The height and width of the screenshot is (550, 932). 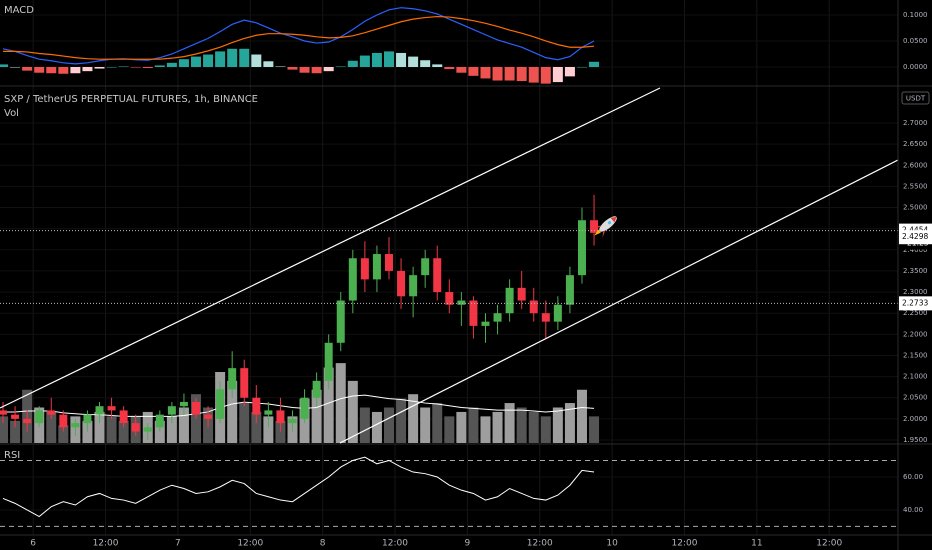 What do you see at coordinates (915, 302) in the screenshot?
I see `price-label: 2.2733` at bounding box center [915, 302].